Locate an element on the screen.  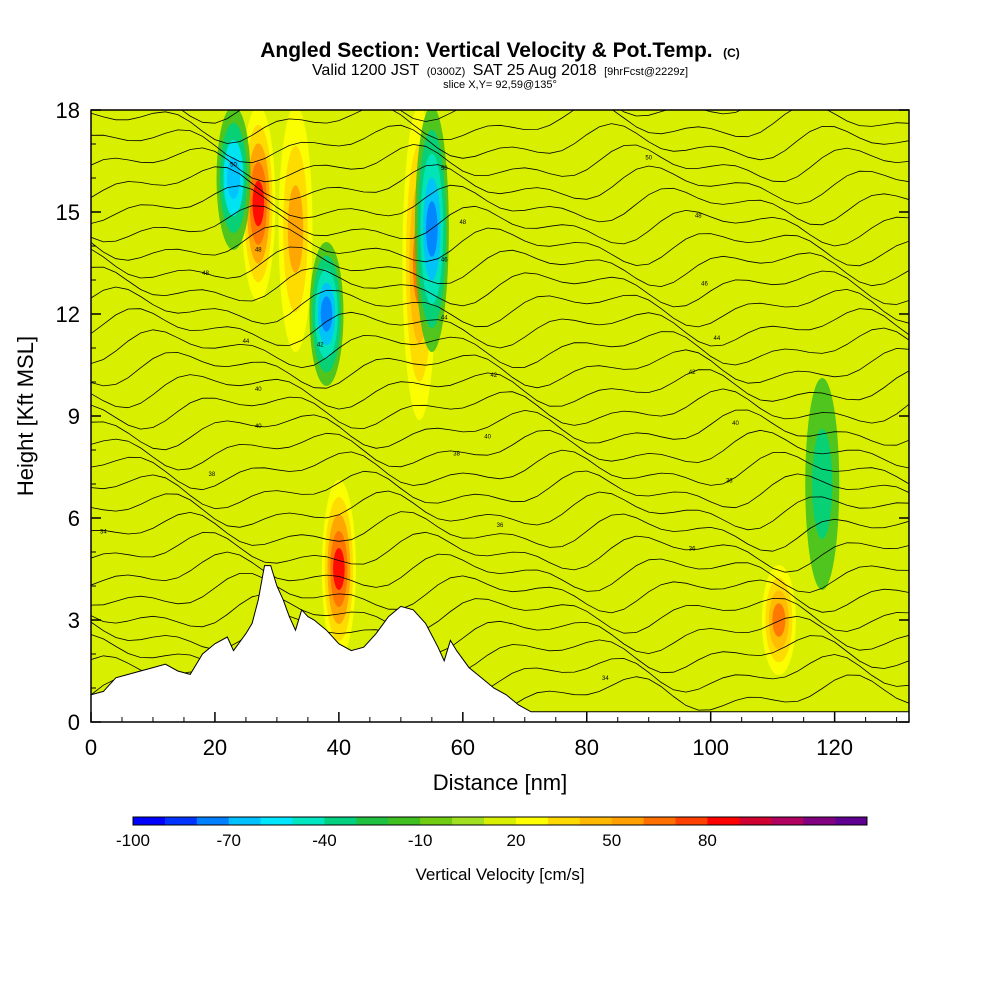
x-tick-label: 0 is located at coordinates (91, 747).